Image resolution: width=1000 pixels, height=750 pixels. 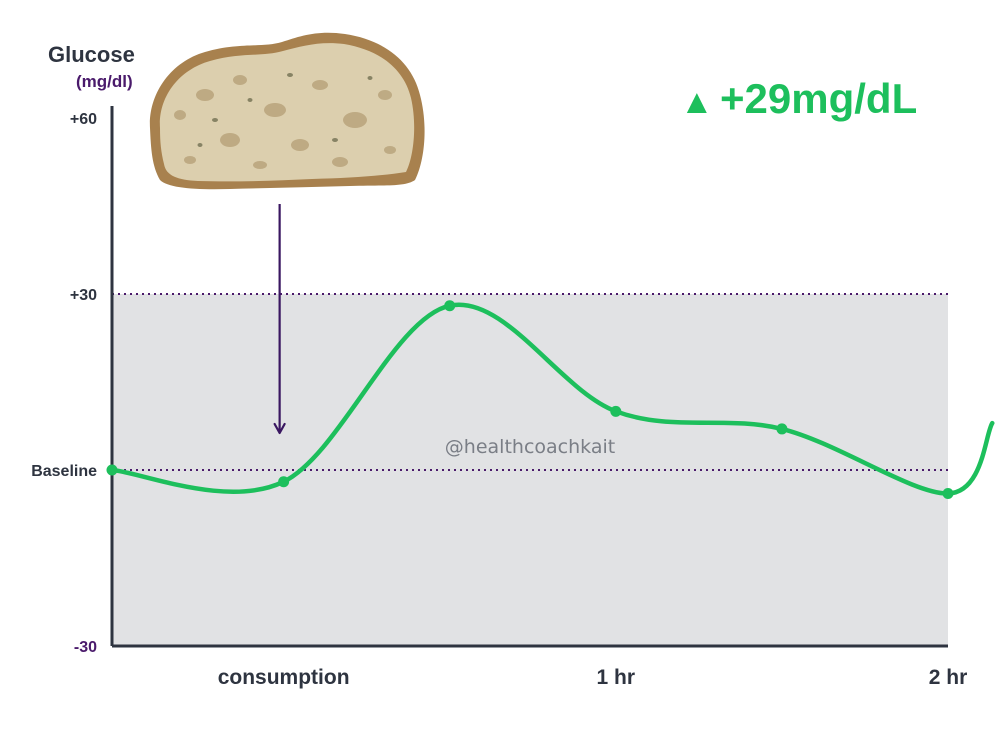 What do you see at coordinates (279, 428) in the screenshot?
I see `arrow-head` at bounding box center [279, 428].